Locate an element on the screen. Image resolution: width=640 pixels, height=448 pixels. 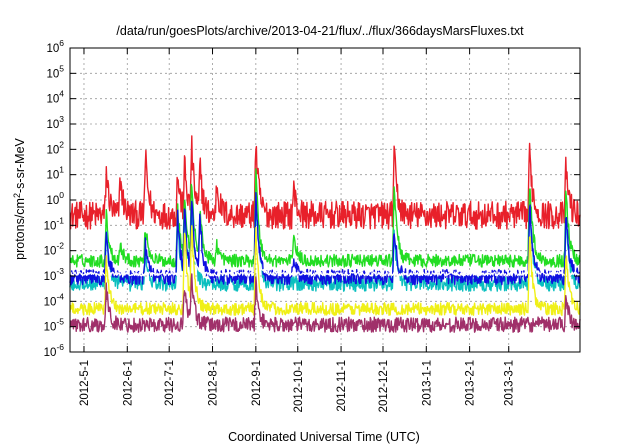
y-tick-exp: -4 is located at coordinates (60, 296).